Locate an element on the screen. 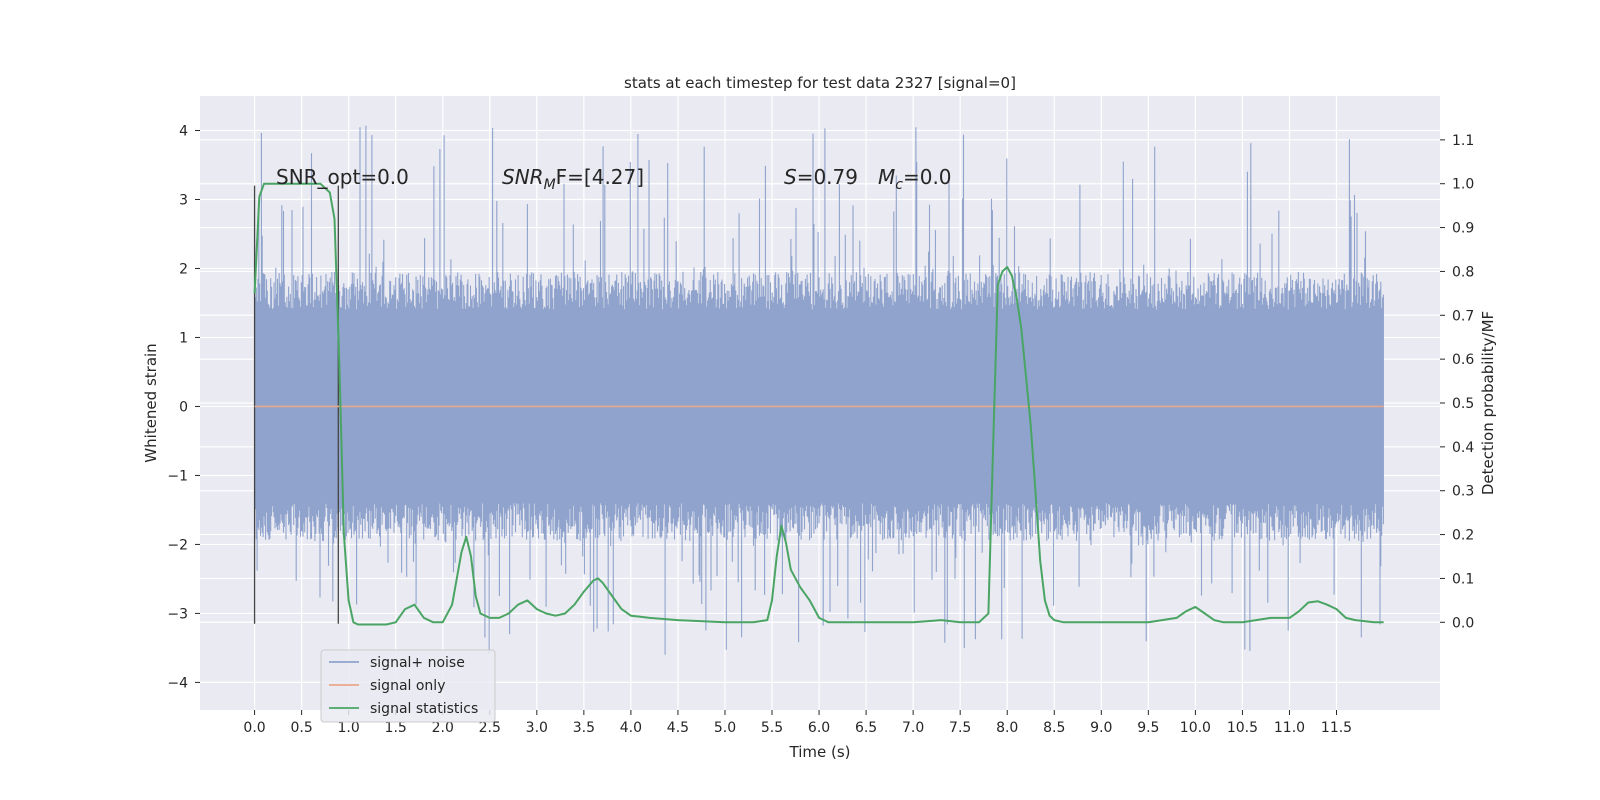 This screenshot has width=1600, height=800. right-y-tick-label: 0.6 is located at coordinates (1463, 360).